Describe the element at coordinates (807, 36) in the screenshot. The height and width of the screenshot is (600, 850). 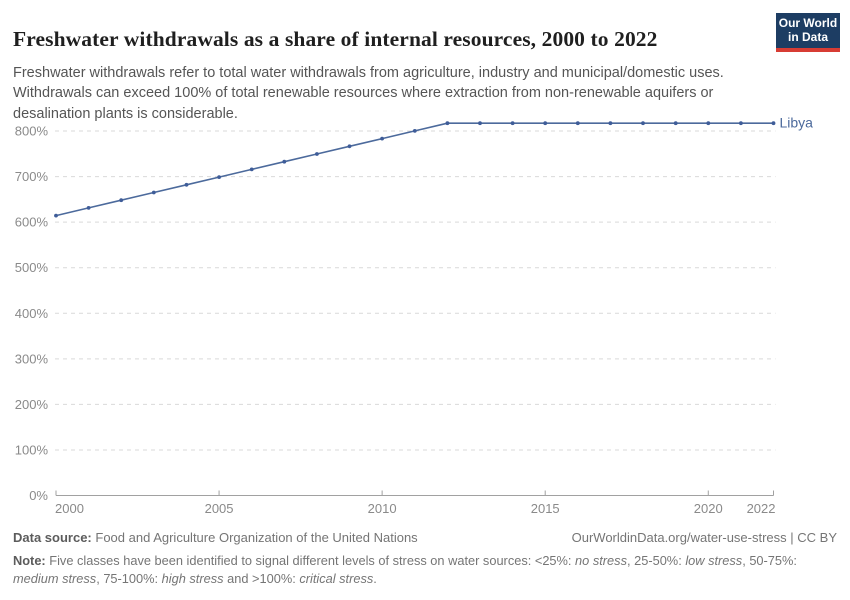
I see `owid-logo-line2: in Data` at that location.